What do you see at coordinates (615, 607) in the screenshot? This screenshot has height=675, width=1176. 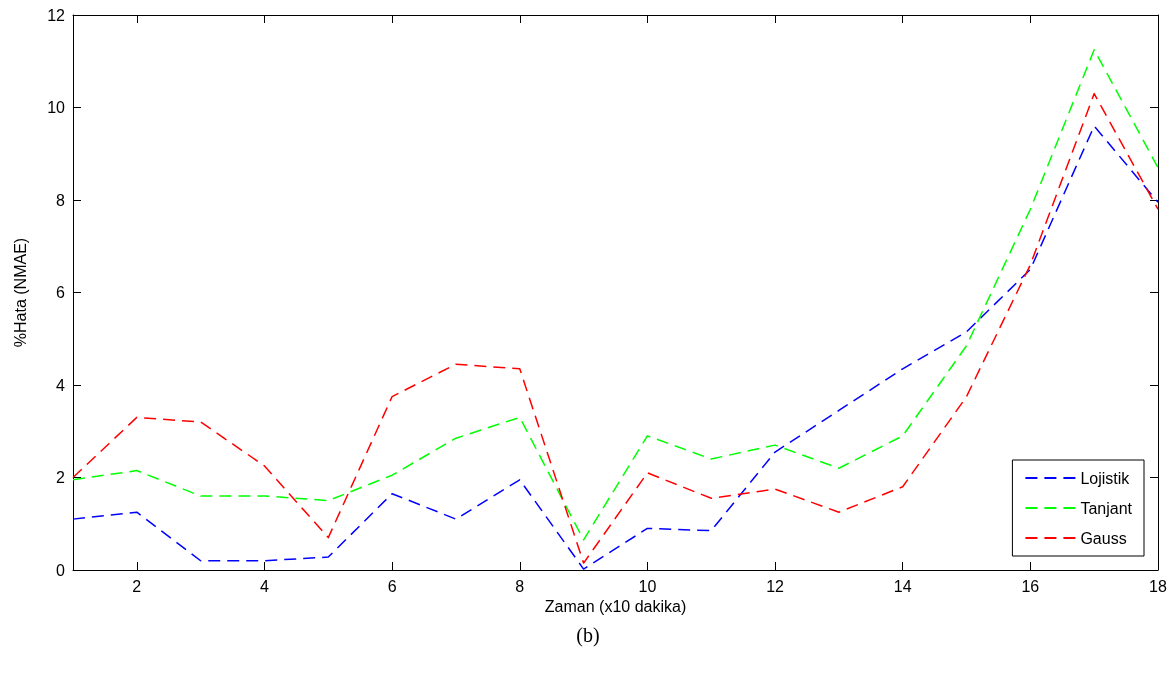 I see `x-axis-title: Zaman (x10 dakika)` at bounding box center [615, 607].